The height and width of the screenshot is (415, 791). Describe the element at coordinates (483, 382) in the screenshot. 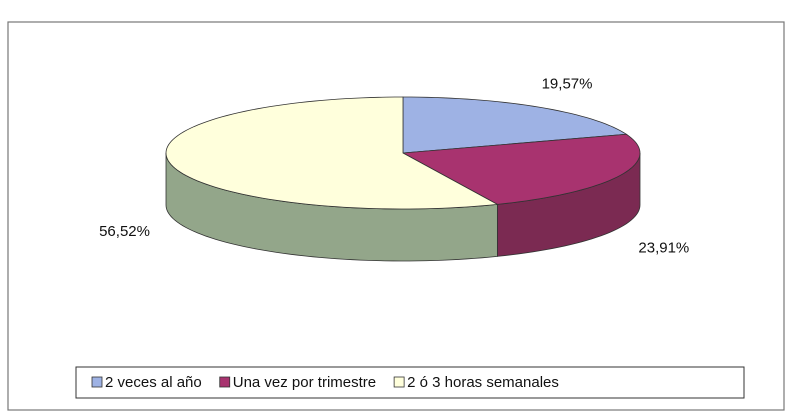

I see `legend-label: 2 ó 3 horas semanales` at that location.